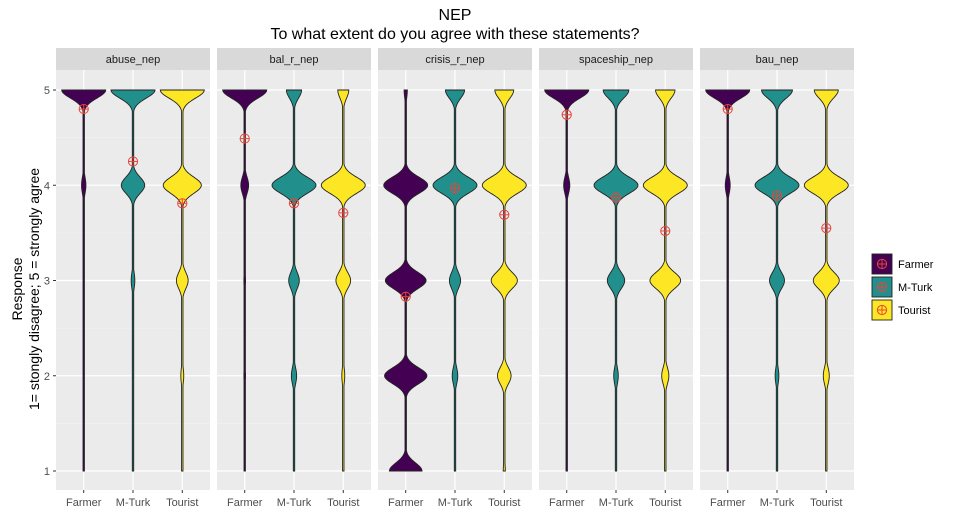 The height and width of the screenshot is (532, 960). I want to click on violin-crisis_r_nep-farmer, so click(406, 280).